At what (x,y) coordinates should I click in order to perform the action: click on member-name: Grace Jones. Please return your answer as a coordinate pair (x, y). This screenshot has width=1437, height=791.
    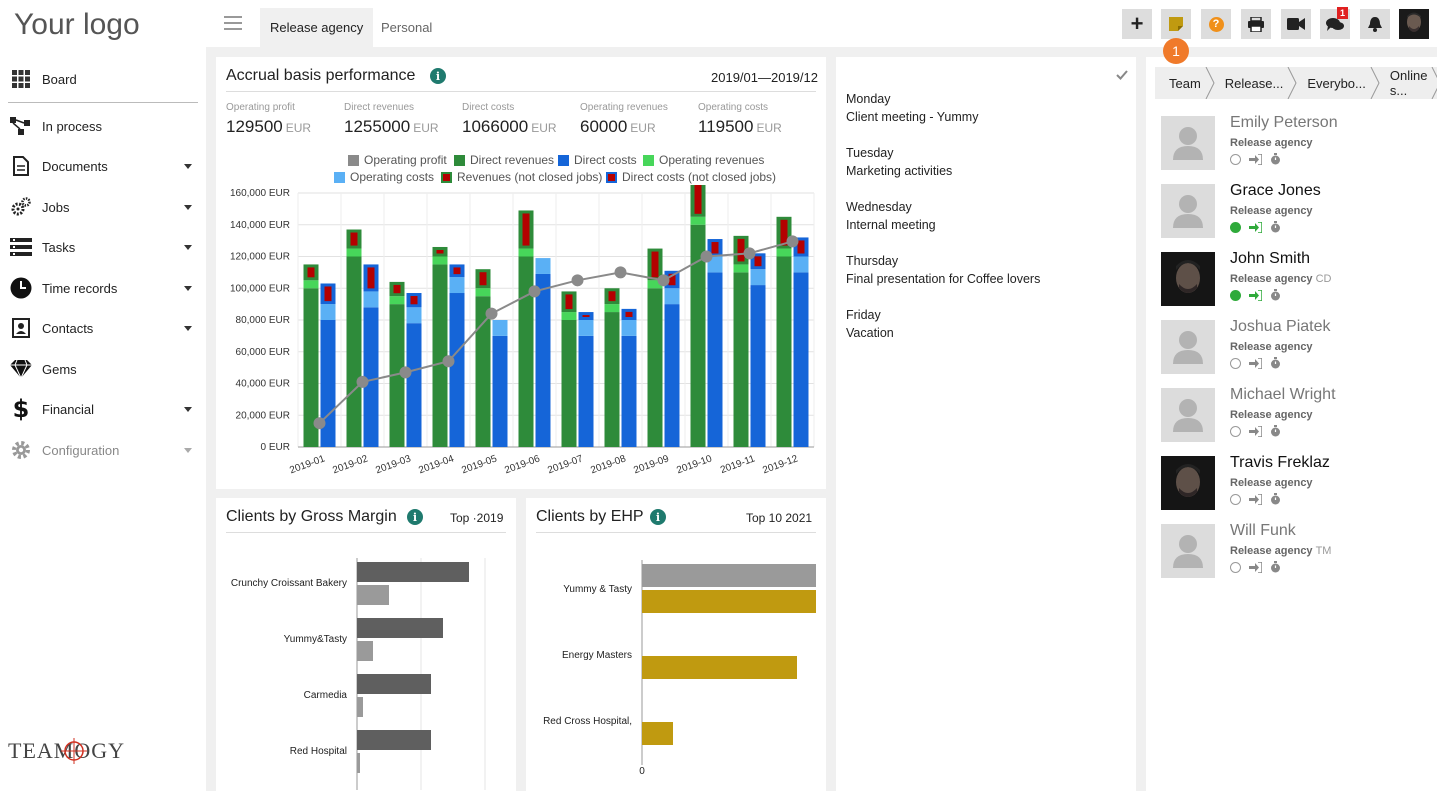
    Looking at the image, I should click on (1275, 190).